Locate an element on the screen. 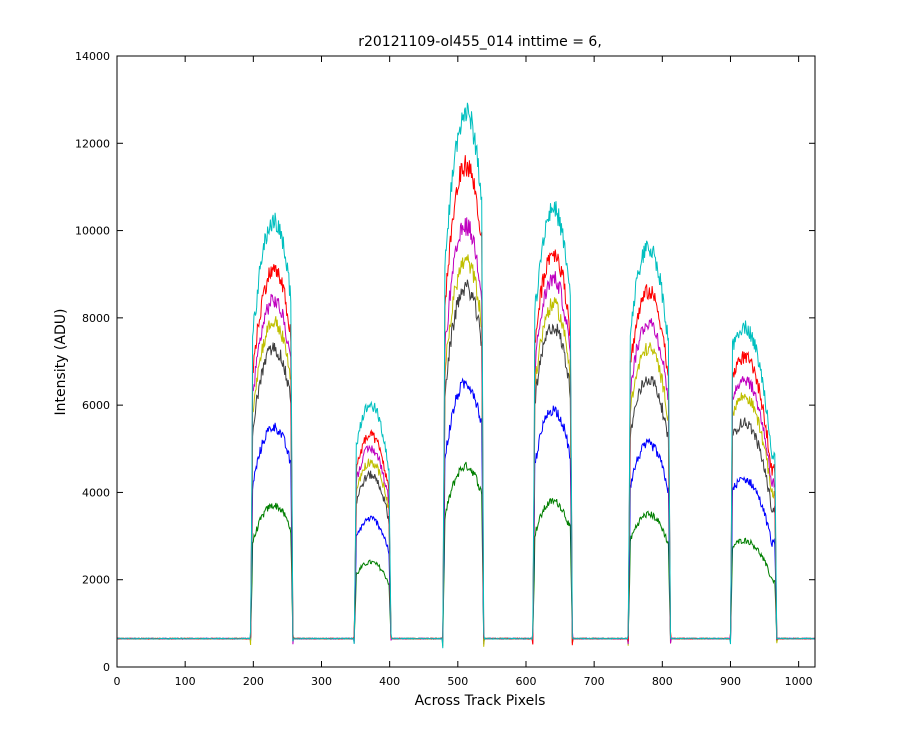 The image size is (900, 750). x-tick-label: 800 is located at coordinates (662, 681).